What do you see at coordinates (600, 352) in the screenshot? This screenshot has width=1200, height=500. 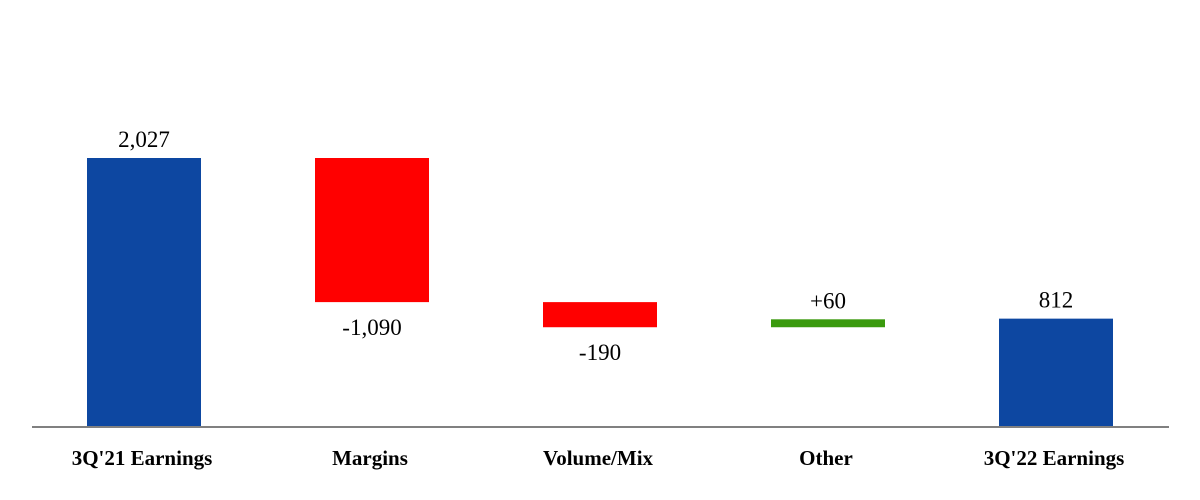 I see `value-label-3: -190` at bounding box center [600, 352].